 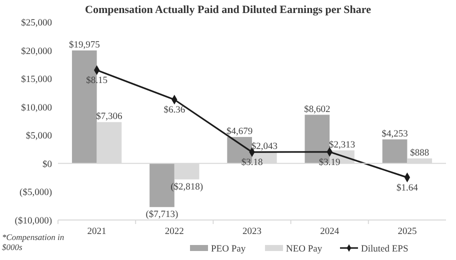 What do you see at coordinates (174, 232) in the screenshot?
I see `x-tick-label: 2022` at bounding box center [174, 232].